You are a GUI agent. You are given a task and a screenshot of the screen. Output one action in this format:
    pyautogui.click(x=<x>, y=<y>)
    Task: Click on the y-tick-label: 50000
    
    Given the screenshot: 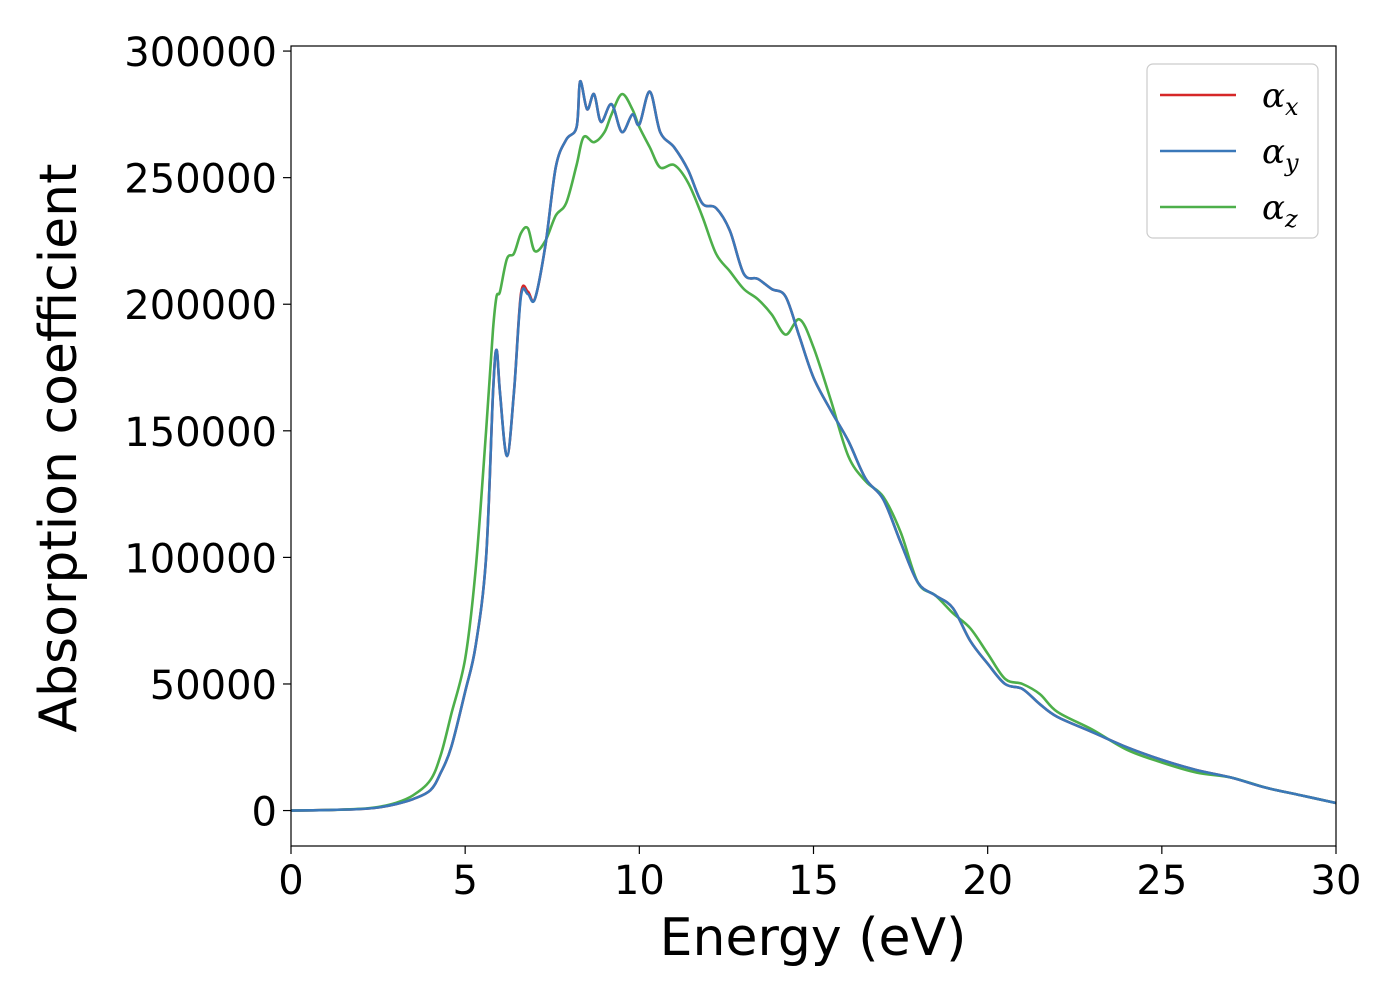 What is the action you would take?
    pyautogui.click(x=213, y=686)
    